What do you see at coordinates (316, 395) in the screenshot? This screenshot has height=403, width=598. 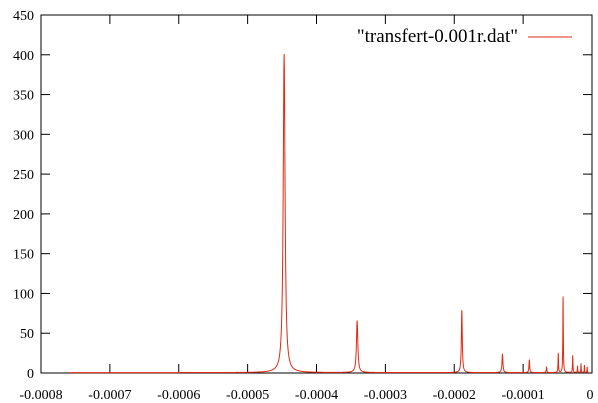 I see `x-tick-label: -0.0004` at bounding box center [316, 395].